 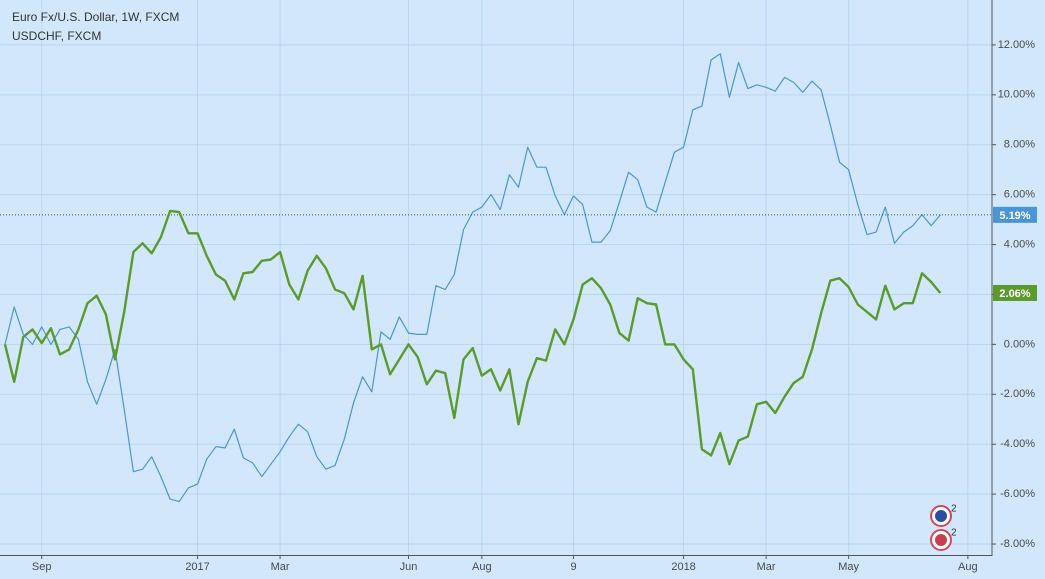 I want to click on y-tick-label: 6.00%, so click(x=1019, y=195).